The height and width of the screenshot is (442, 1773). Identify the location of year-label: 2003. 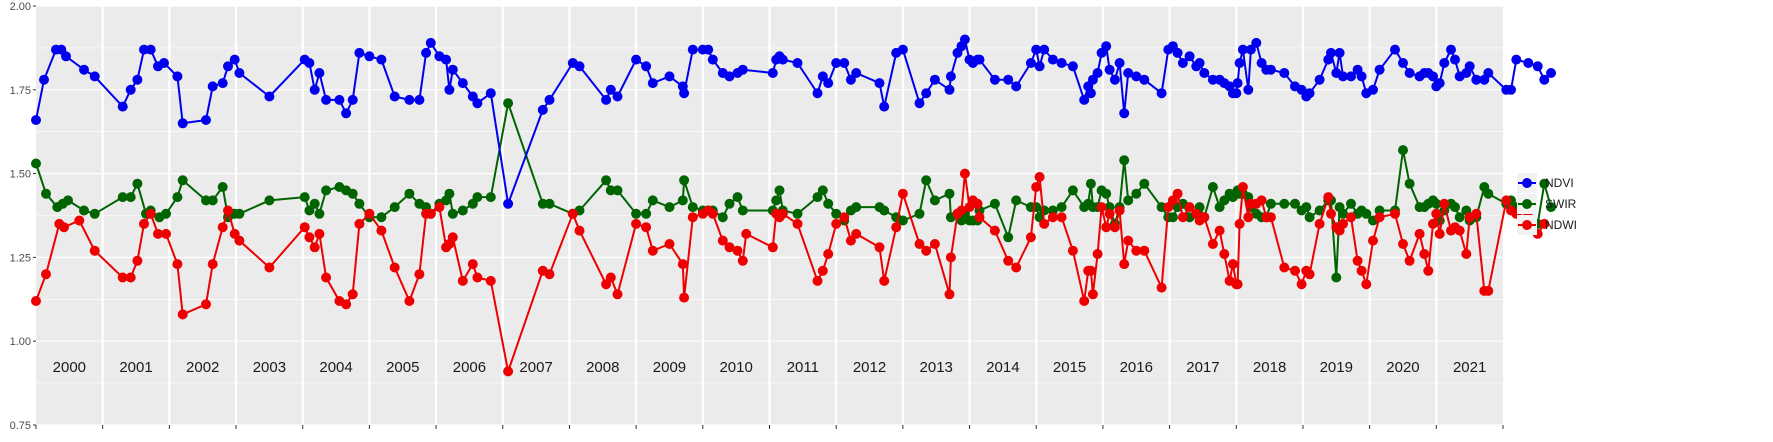
(269, 367).